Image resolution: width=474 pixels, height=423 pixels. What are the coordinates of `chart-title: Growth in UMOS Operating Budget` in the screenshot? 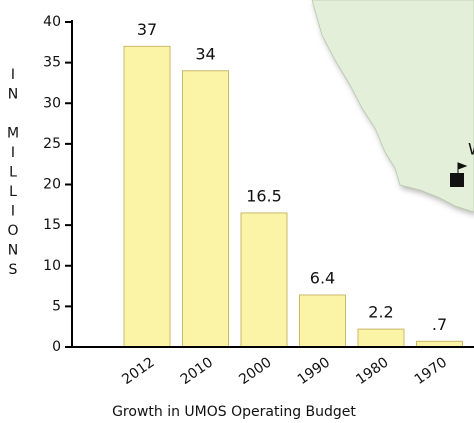 It's located at (234, 412).